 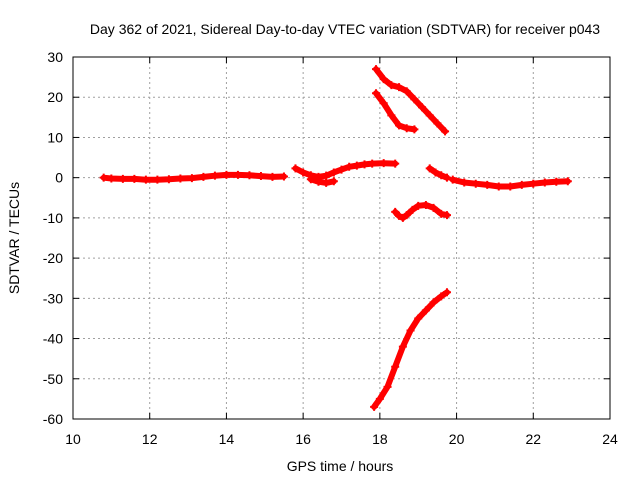 What do you see at coordinates (53, 379) in the screenshot?
I see `y-tick-label: -50` at bounding box center [53, 379].